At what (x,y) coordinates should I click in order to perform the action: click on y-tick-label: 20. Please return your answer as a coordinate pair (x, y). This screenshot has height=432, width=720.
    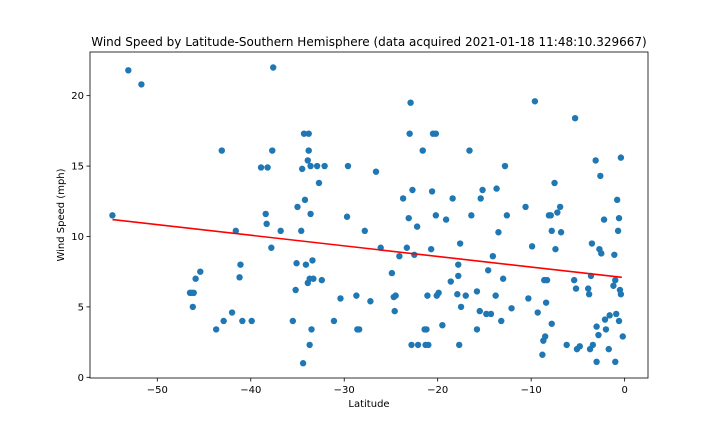
    Looking at the image, I should click on (77, 96).